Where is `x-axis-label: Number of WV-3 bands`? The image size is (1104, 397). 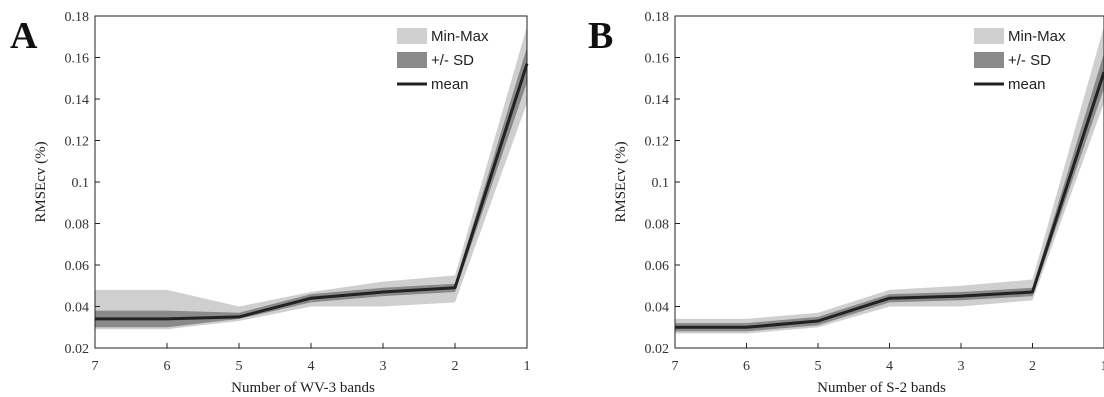
x-axis-label: Number of WV-3 bands is located at coordinates (303, 388).